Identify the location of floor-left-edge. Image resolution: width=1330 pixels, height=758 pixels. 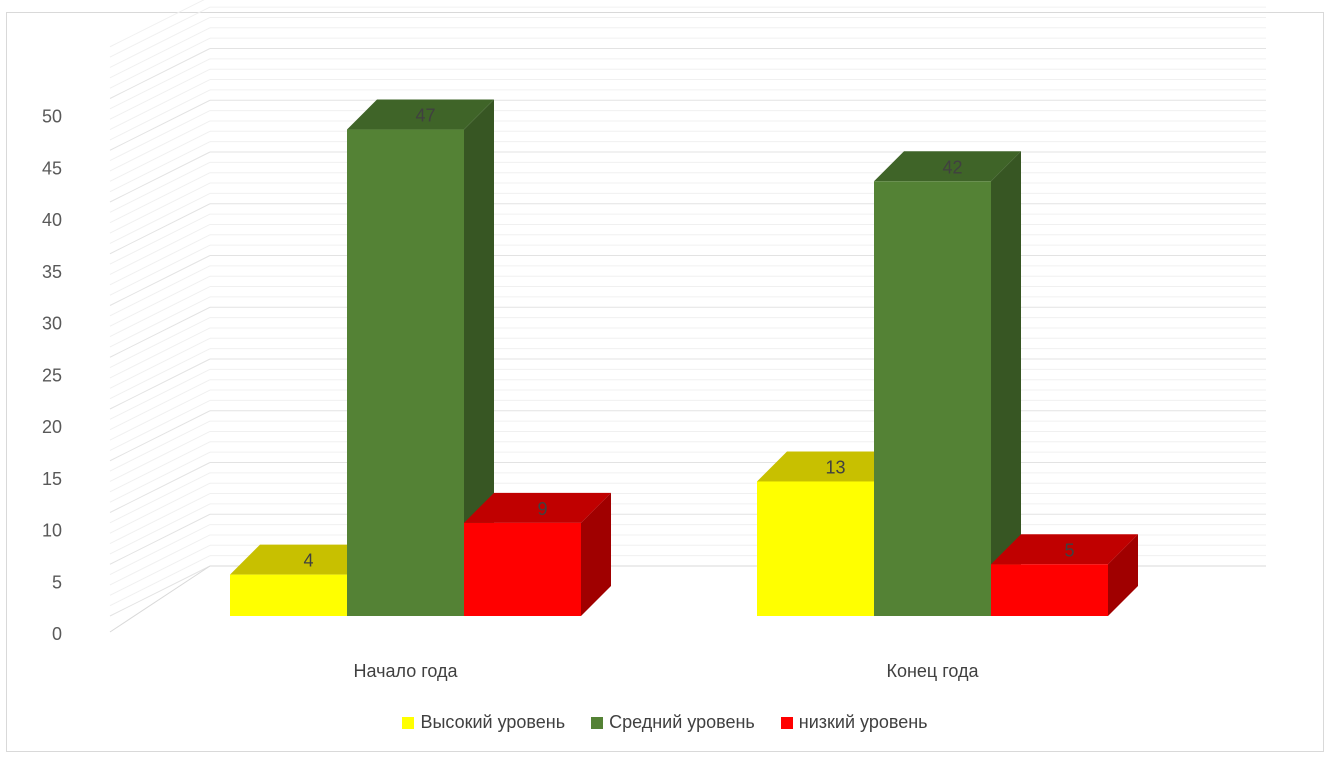
(160, 599).